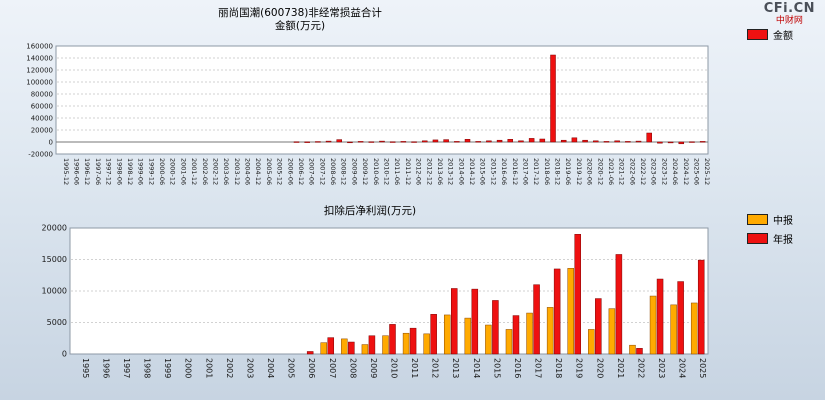  What do you see at coordinates (333, 171) in the screenshot?
I see `svg-text: 2008-06` at bounding box center [333, 171].